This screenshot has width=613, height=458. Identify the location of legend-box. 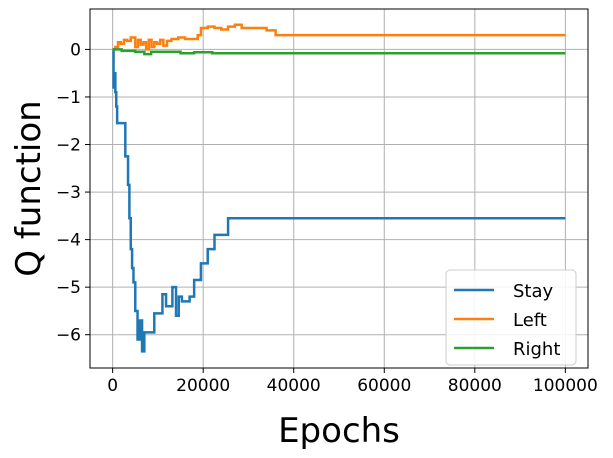
(511, 317).